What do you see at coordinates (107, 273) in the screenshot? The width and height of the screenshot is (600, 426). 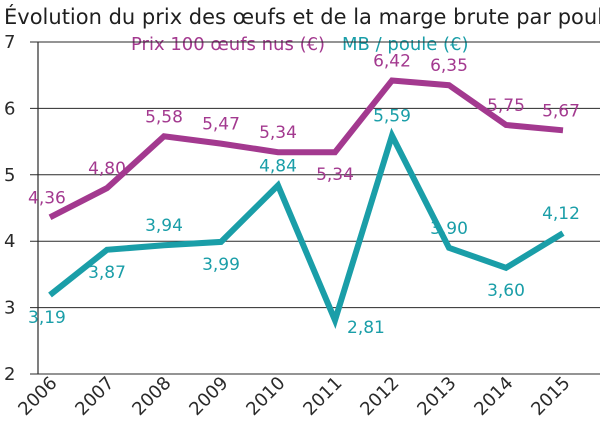 I see `data-label: 3,87` at bounding box center [107, 273].